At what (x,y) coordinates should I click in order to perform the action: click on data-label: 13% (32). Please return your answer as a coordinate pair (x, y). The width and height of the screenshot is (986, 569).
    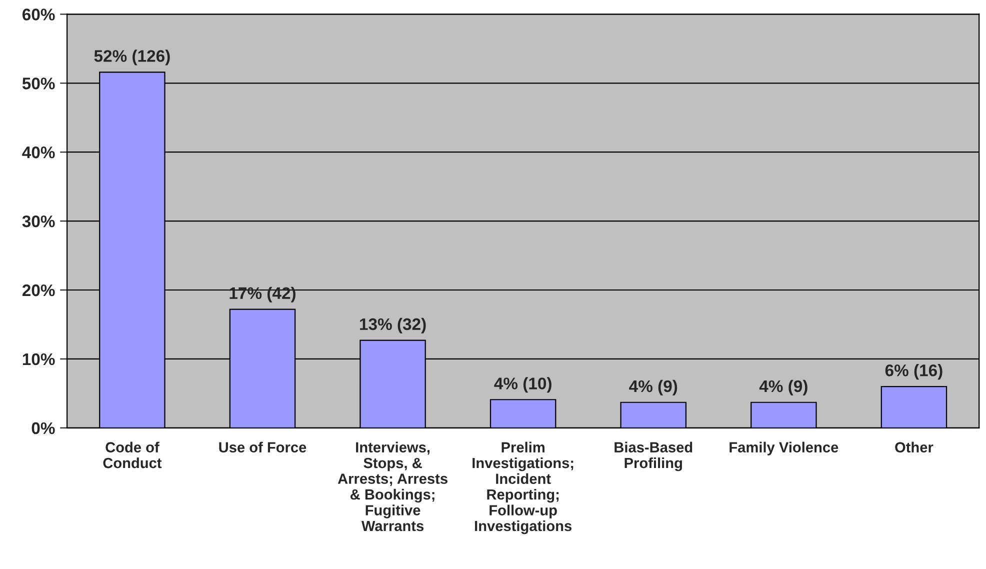
    Looking at the image, I should click on (393, 326).